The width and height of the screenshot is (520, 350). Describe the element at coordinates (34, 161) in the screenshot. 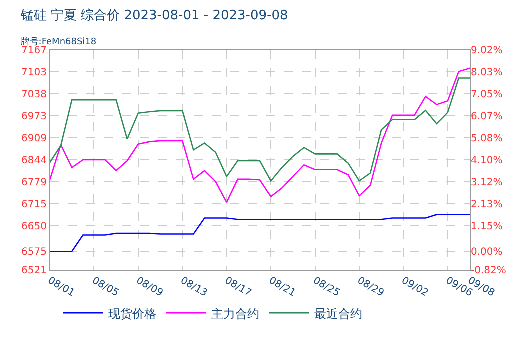

I see `y-tick-label: 6844` at that location.